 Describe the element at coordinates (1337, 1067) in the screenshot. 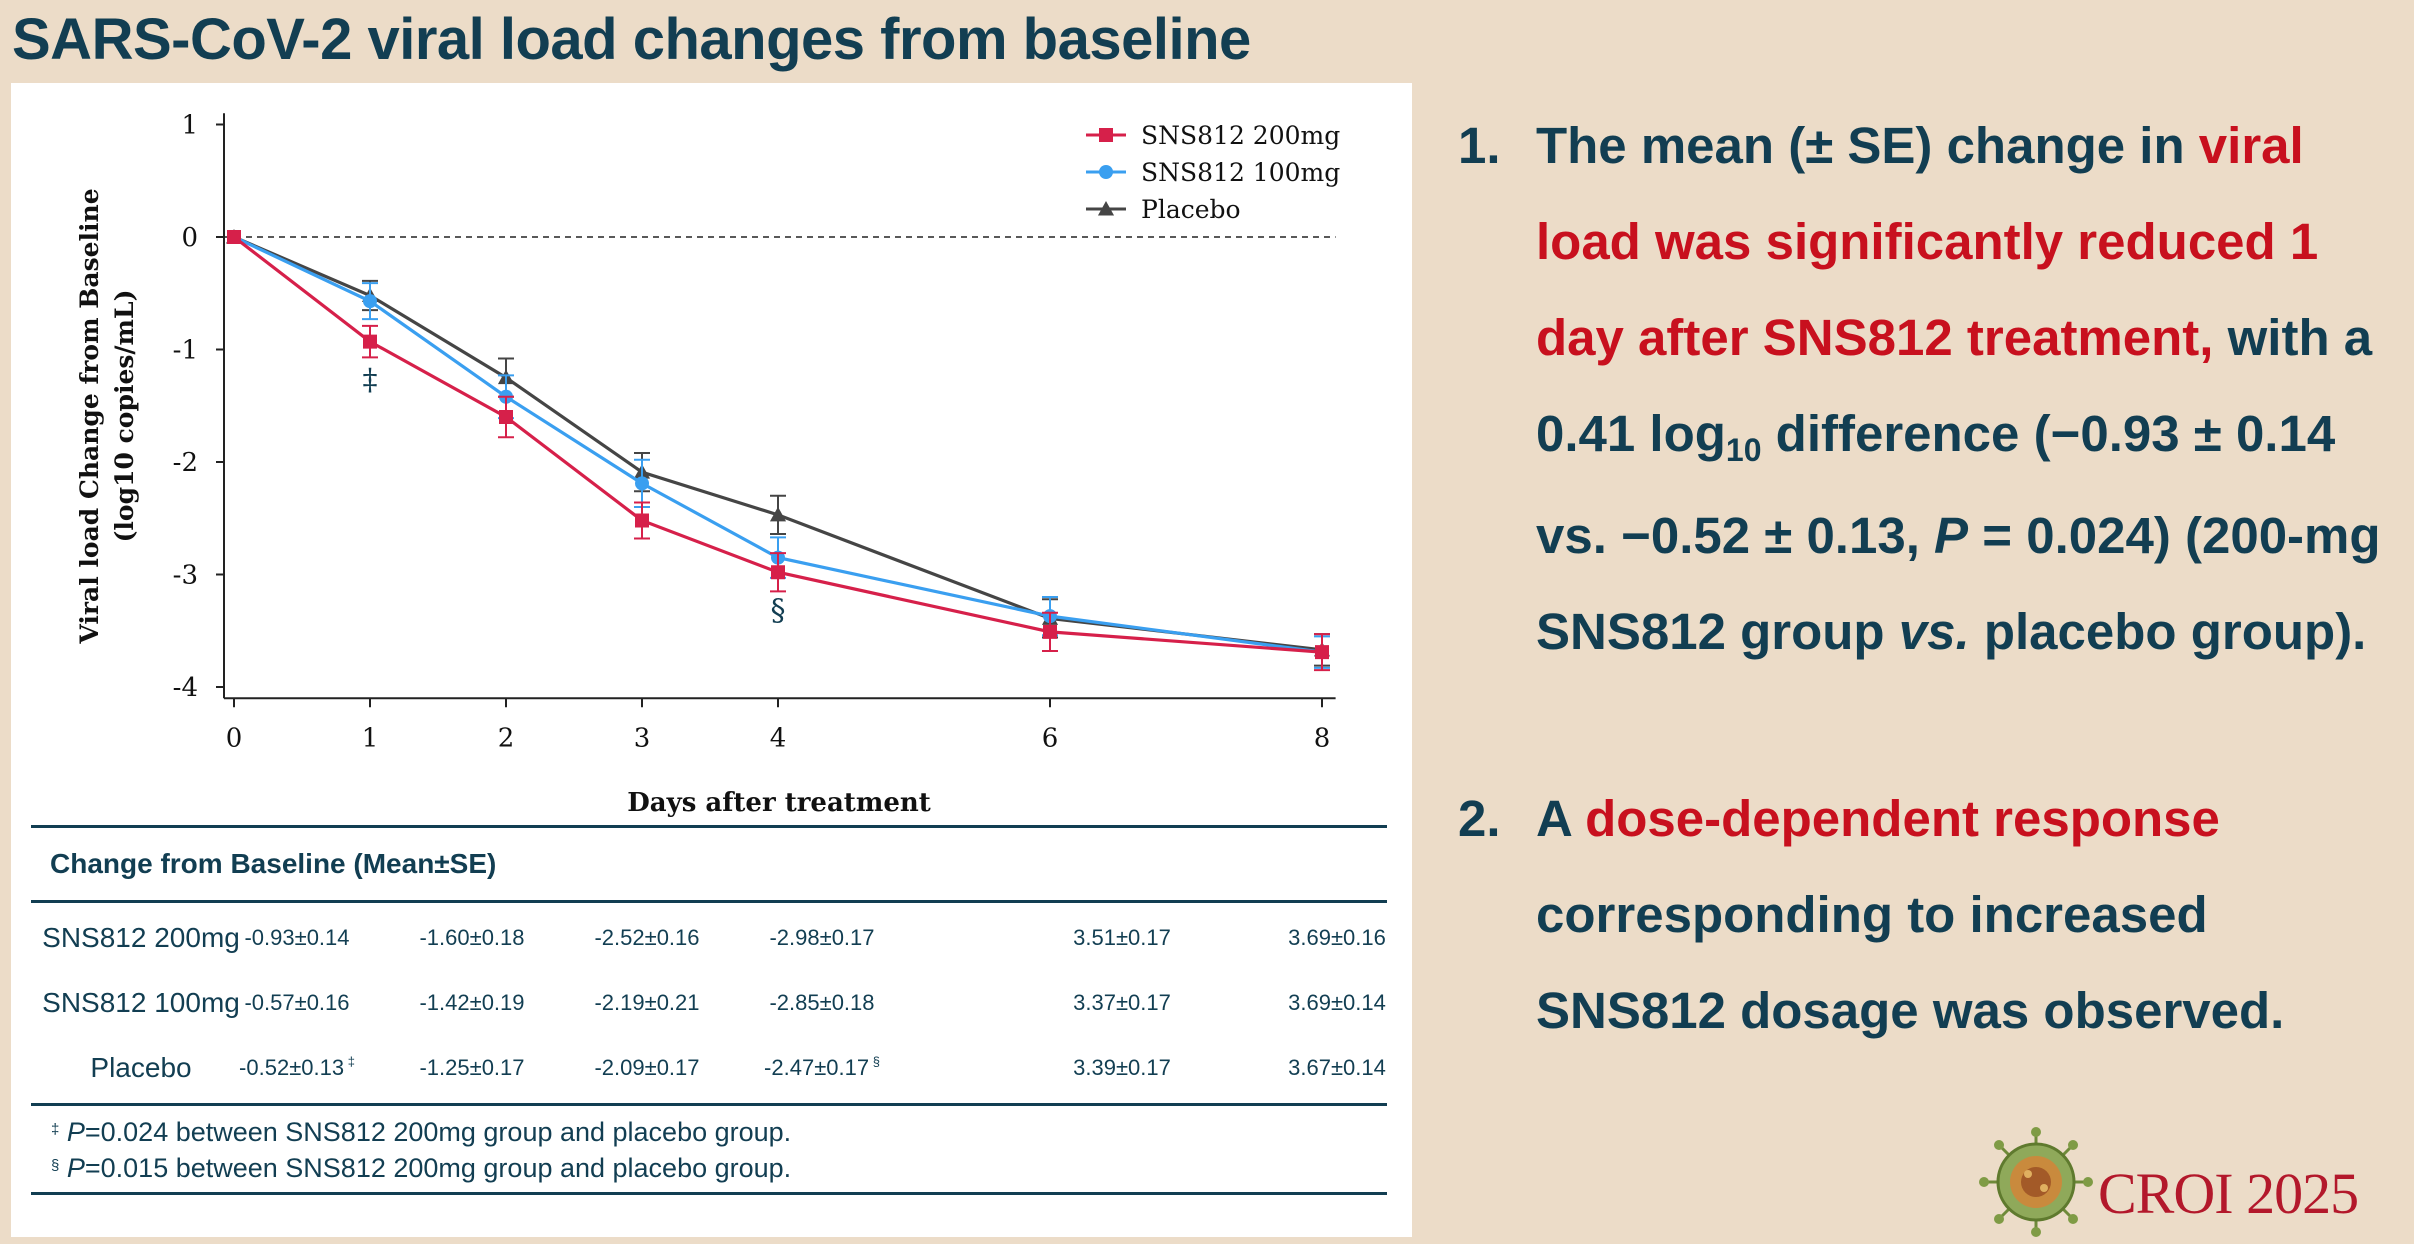

I see `table-cell: 3.67±0.14` at that location.